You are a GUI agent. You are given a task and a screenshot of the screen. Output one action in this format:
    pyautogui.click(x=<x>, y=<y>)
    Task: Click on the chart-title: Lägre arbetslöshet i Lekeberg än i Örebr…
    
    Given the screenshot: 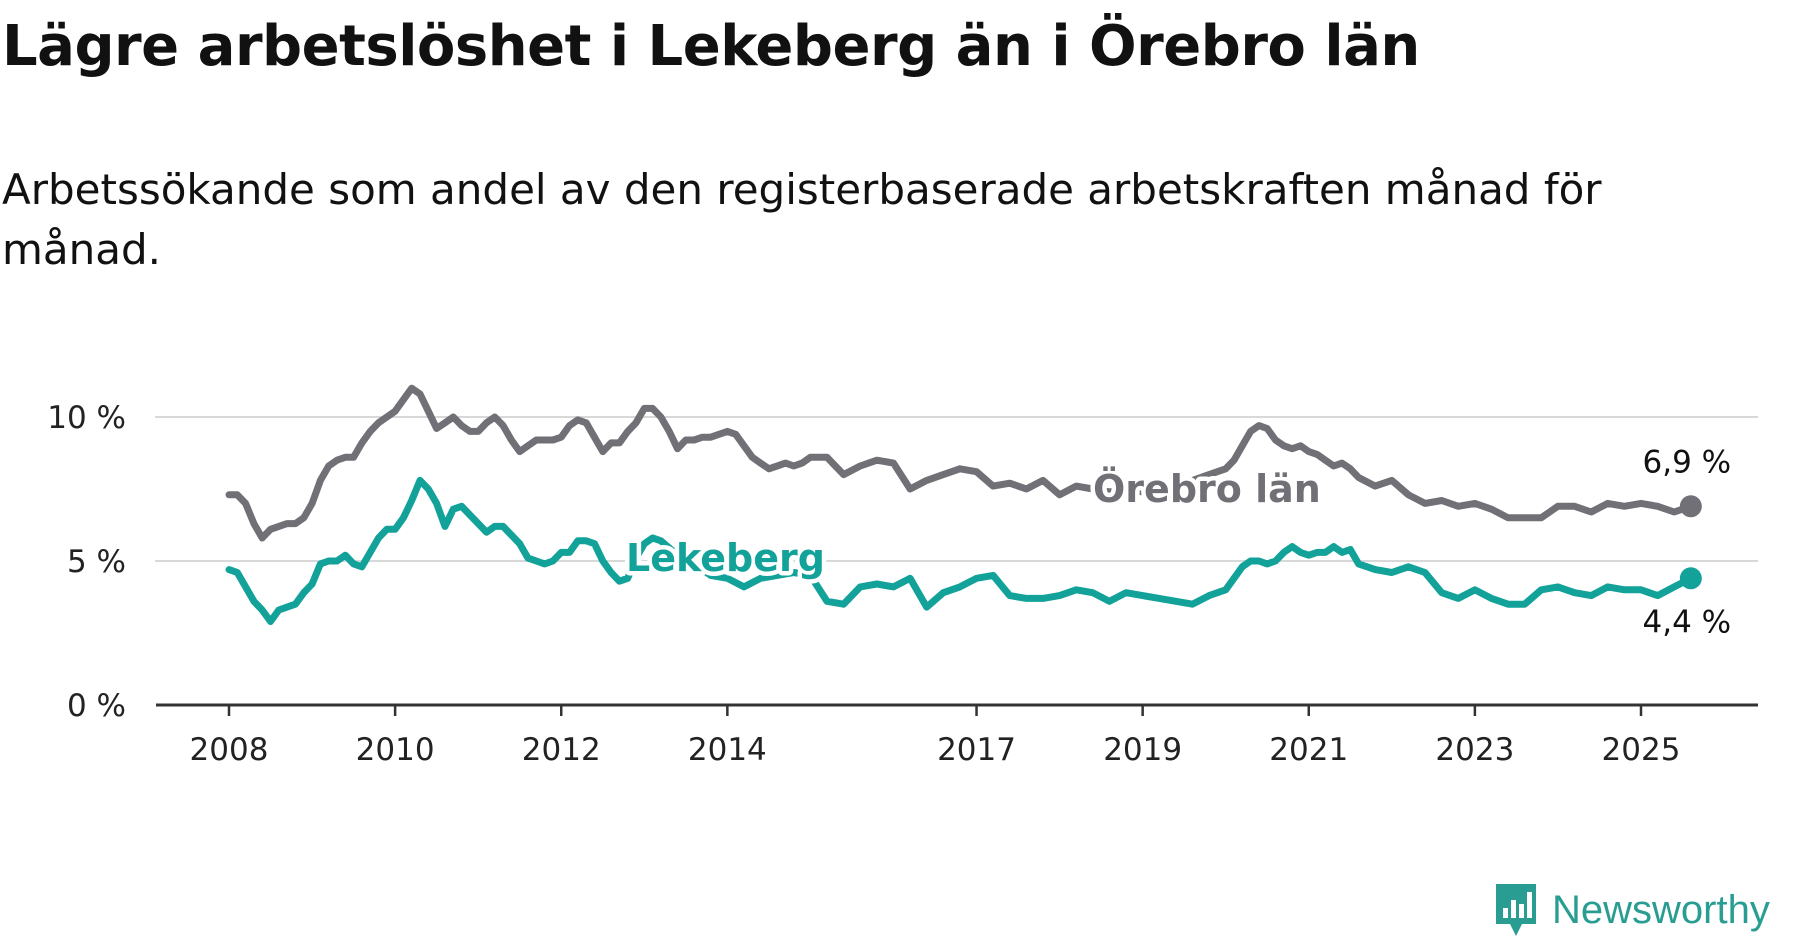 What is the action you would take?
    pyautogui.click(x=711, y=46)
    